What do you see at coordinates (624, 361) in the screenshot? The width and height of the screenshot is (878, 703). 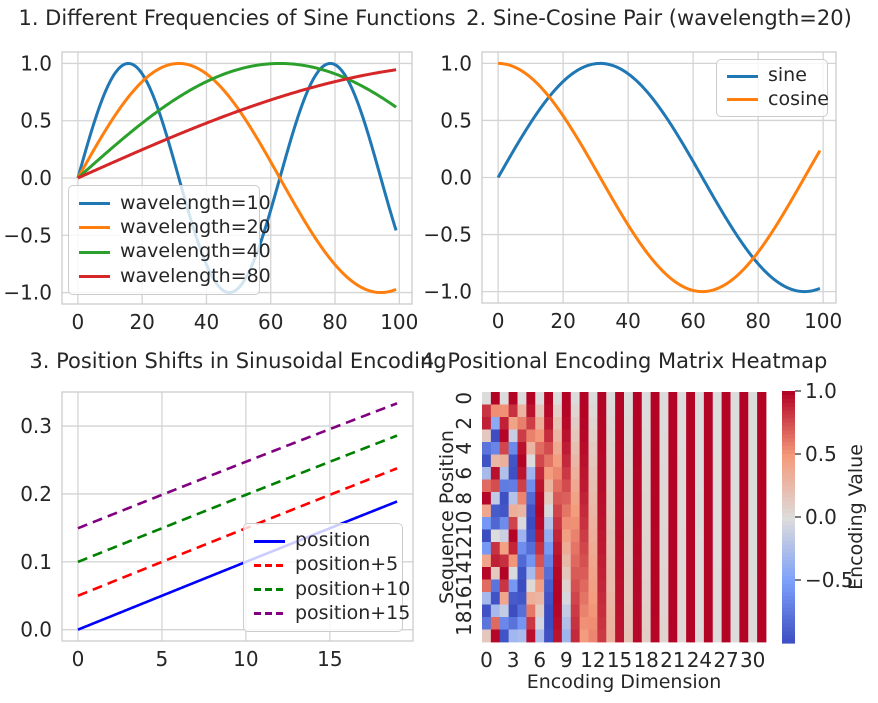 I see `subplot4-title: 4. Positional Encoding Matrix Heatmap` at bounding box center [624, 361].